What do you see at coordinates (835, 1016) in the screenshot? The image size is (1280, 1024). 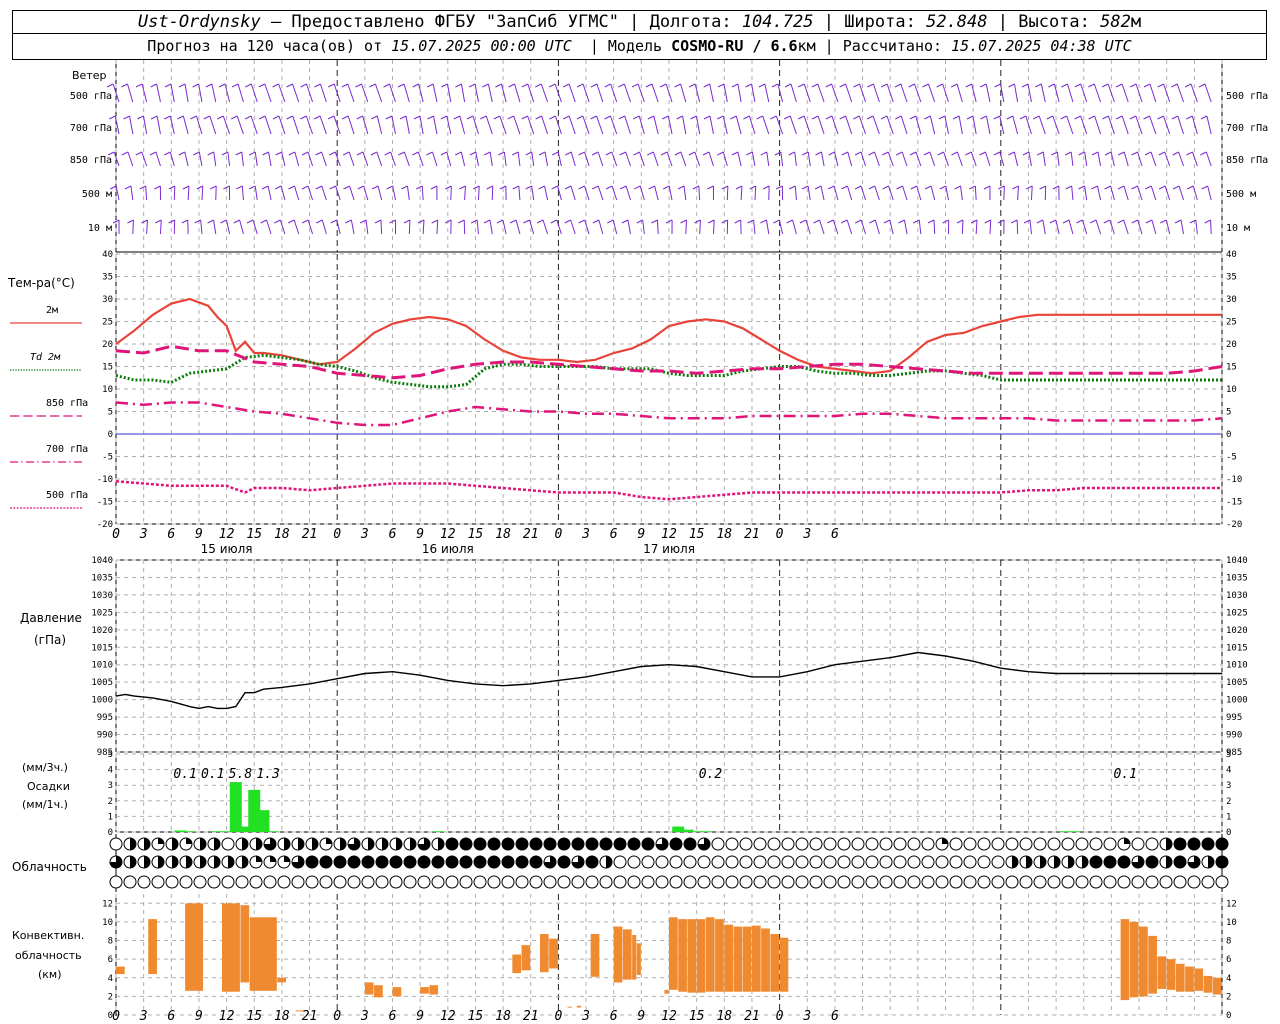 I see `hour-tick-bottom: 6` at bounding box center [835, 1016].